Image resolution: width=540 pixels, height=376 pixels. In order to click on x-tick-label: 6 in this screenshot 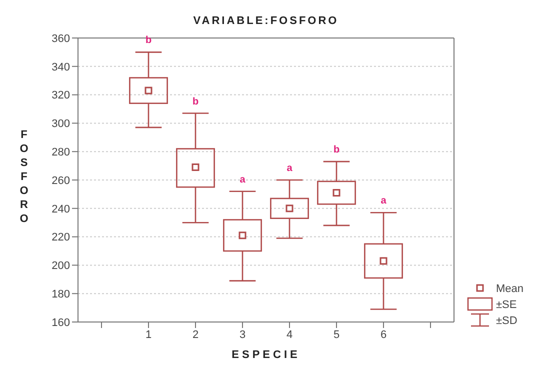, I will do `click(383, 334)`.